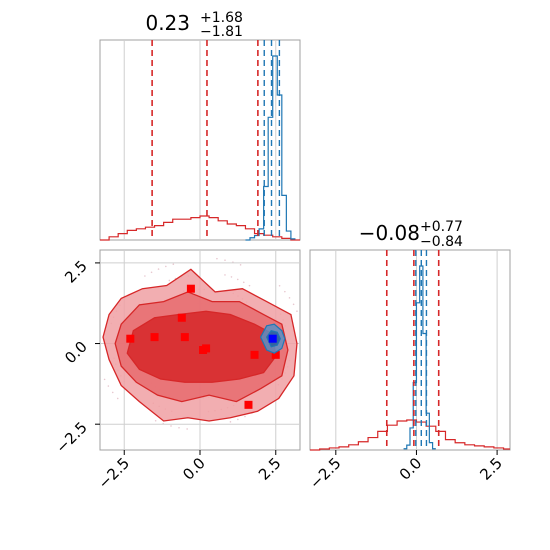 The height and width of the screenshot is (550, 550). Describe the element at coordinates (200, 350) in the screenshot. I see `contour-panel` at that location.